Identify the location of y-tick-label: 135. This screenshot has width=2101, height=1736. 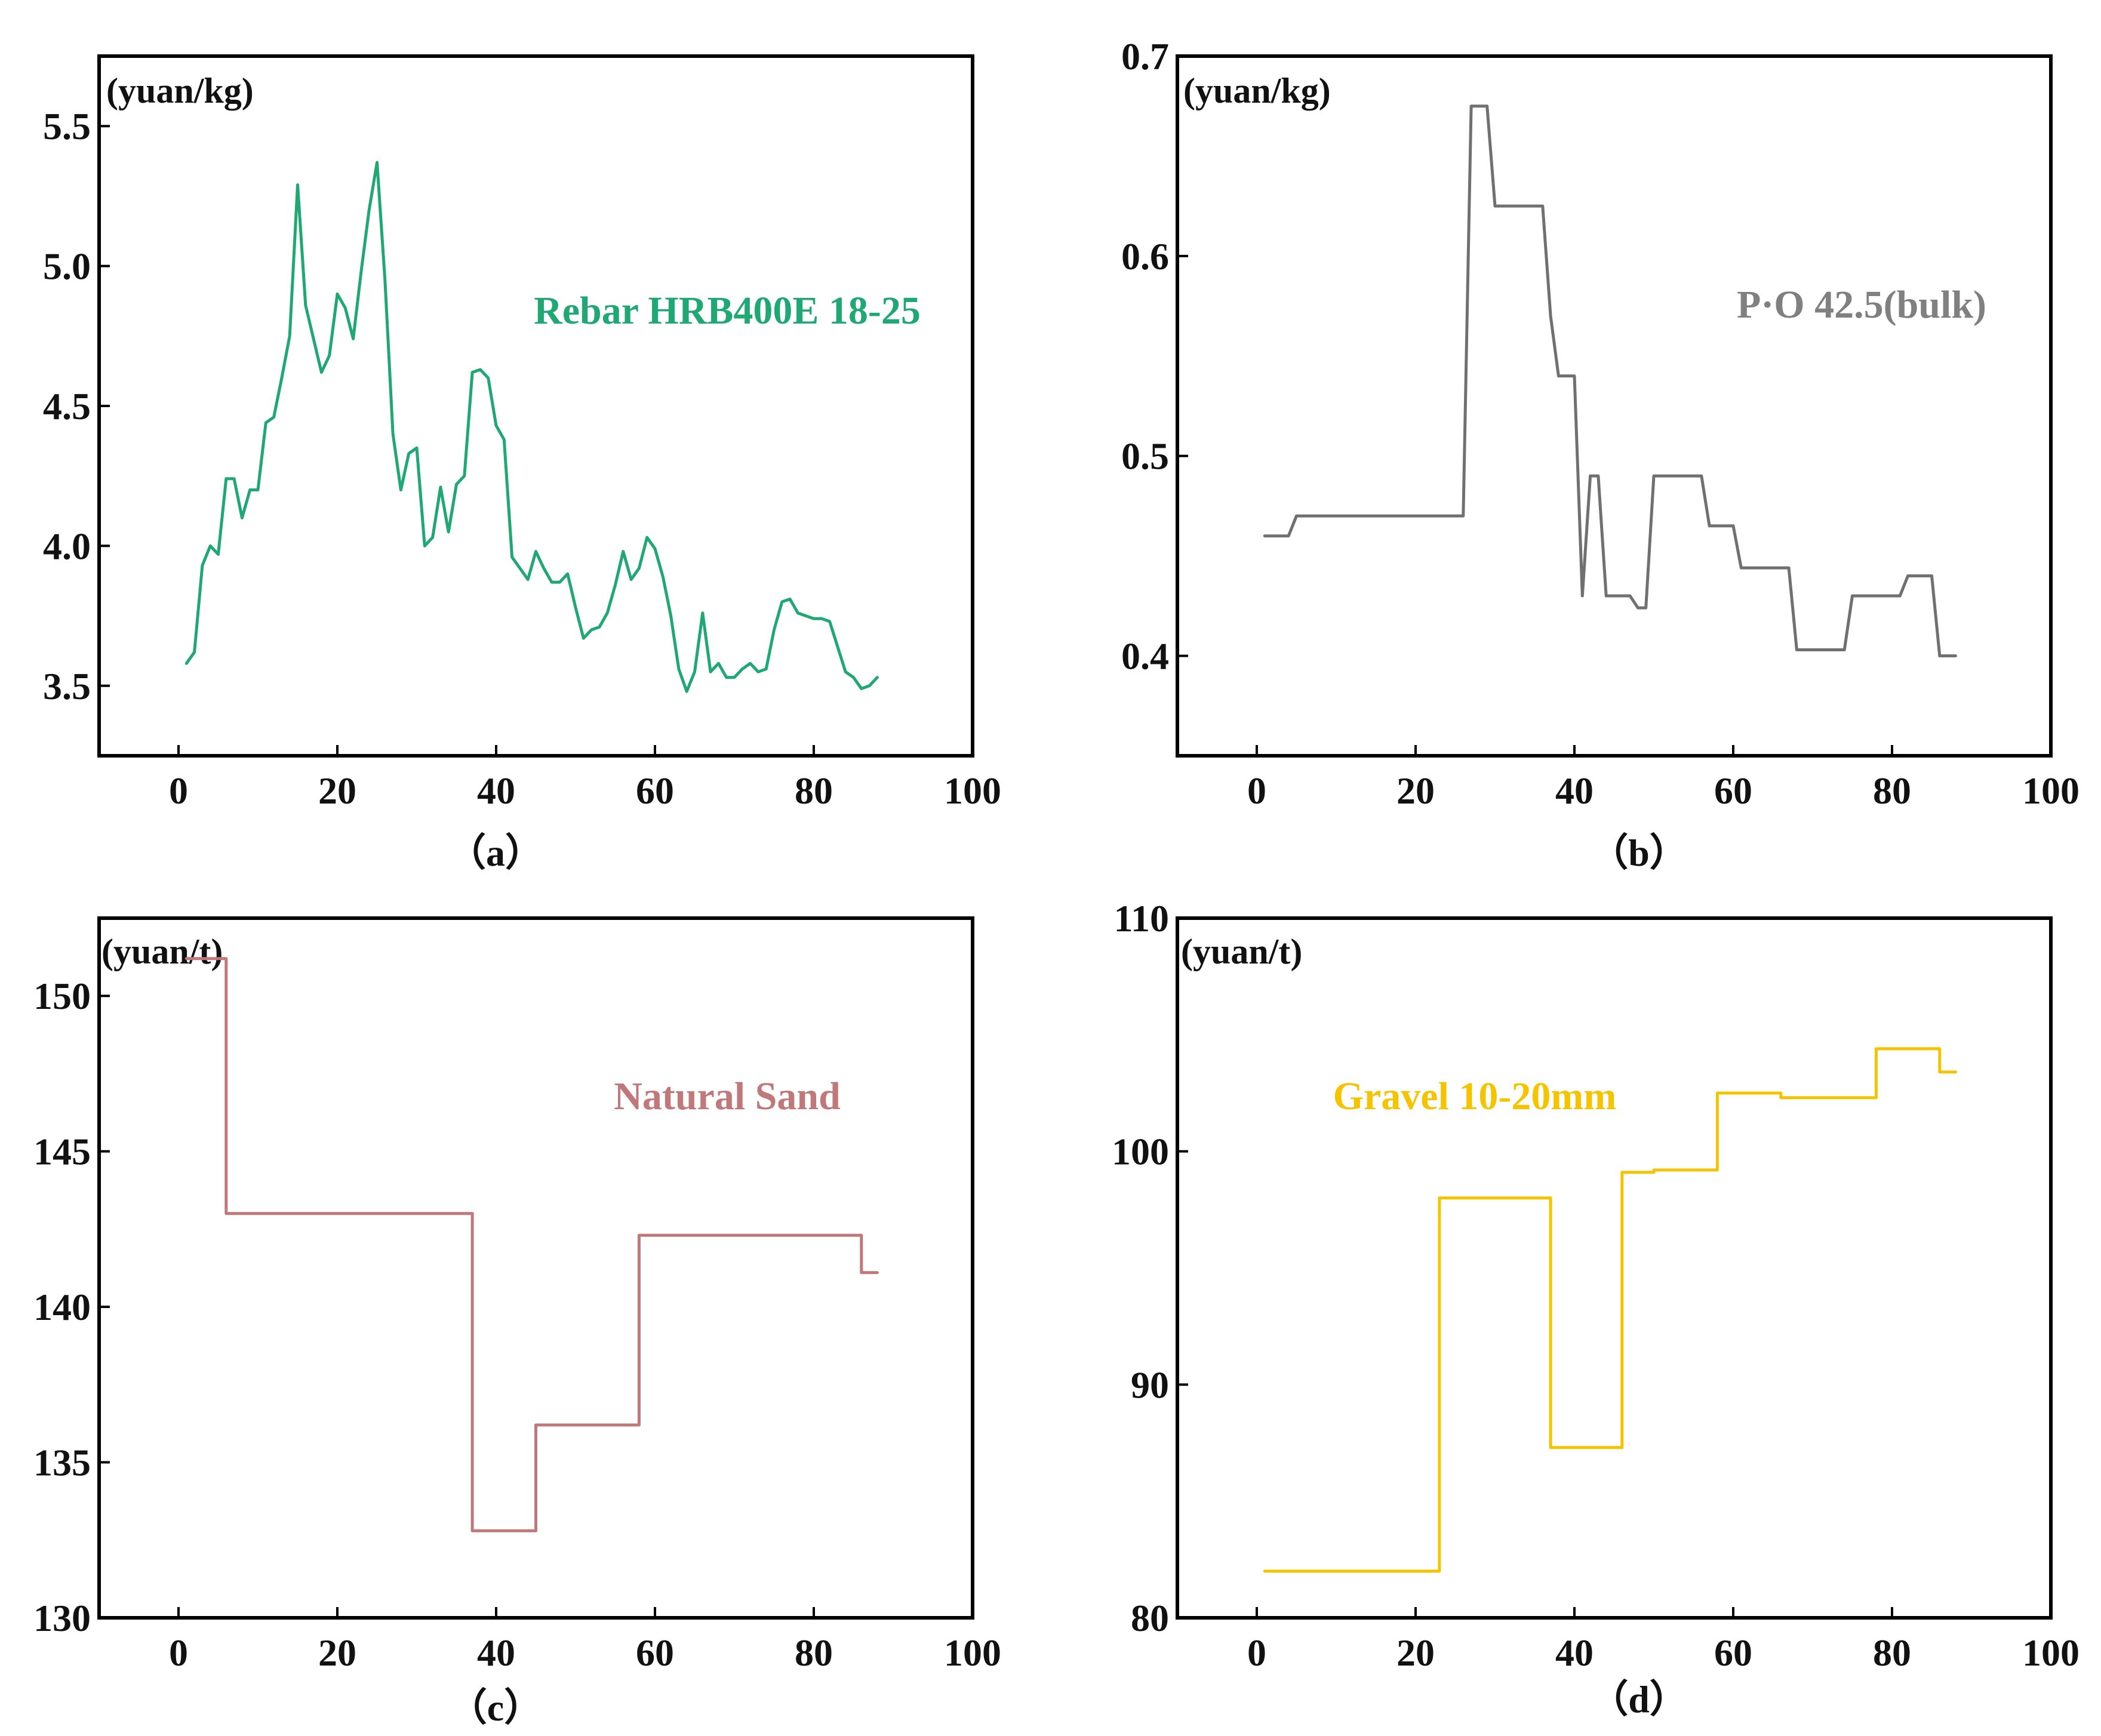
(62, 1463).